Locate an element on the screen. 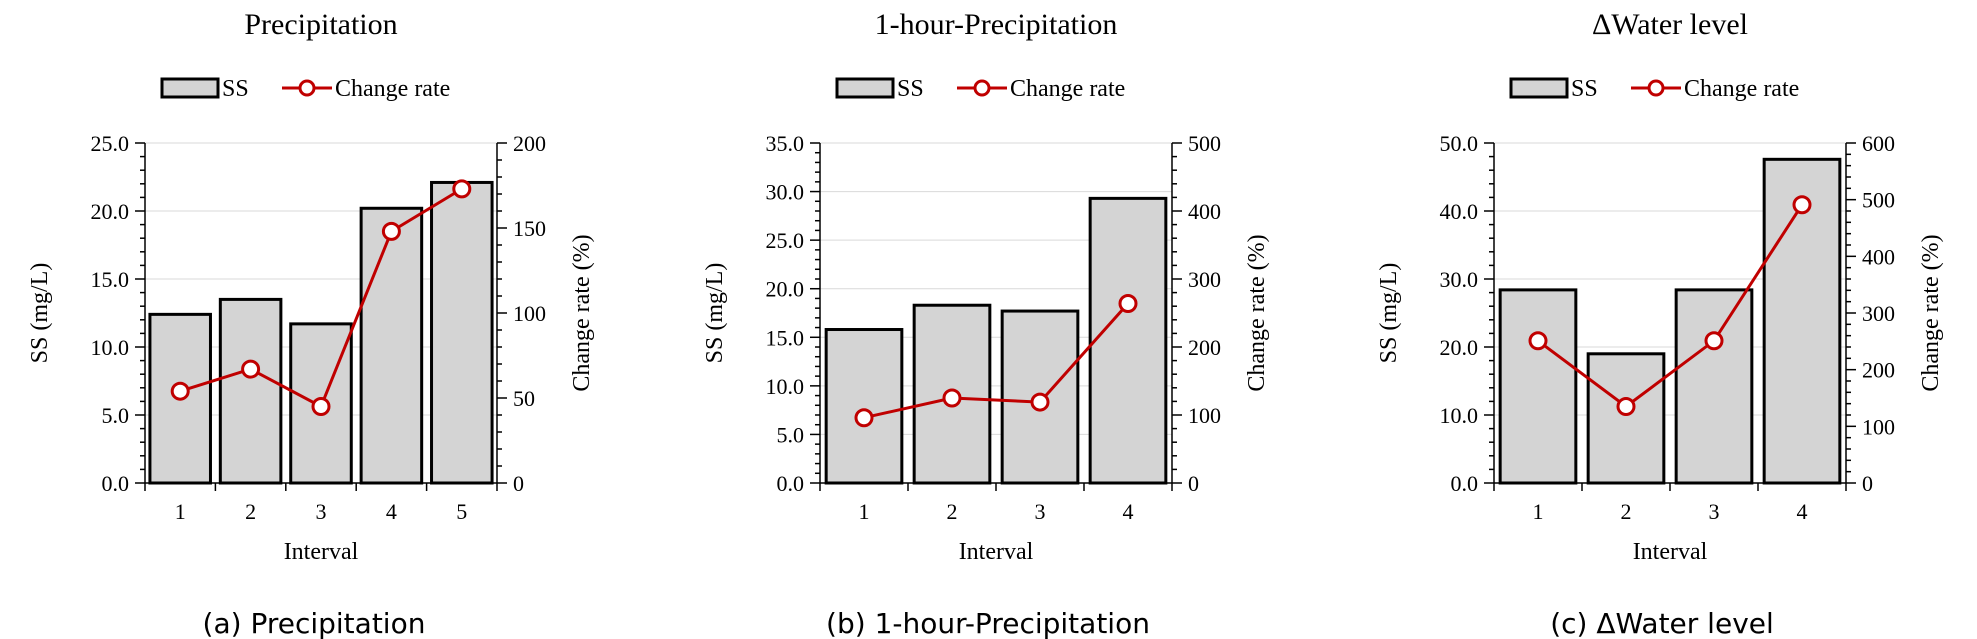 This screenshot has width=1977, height=639. chart-title: ΔWater level is located at coordinates (1670, 24).